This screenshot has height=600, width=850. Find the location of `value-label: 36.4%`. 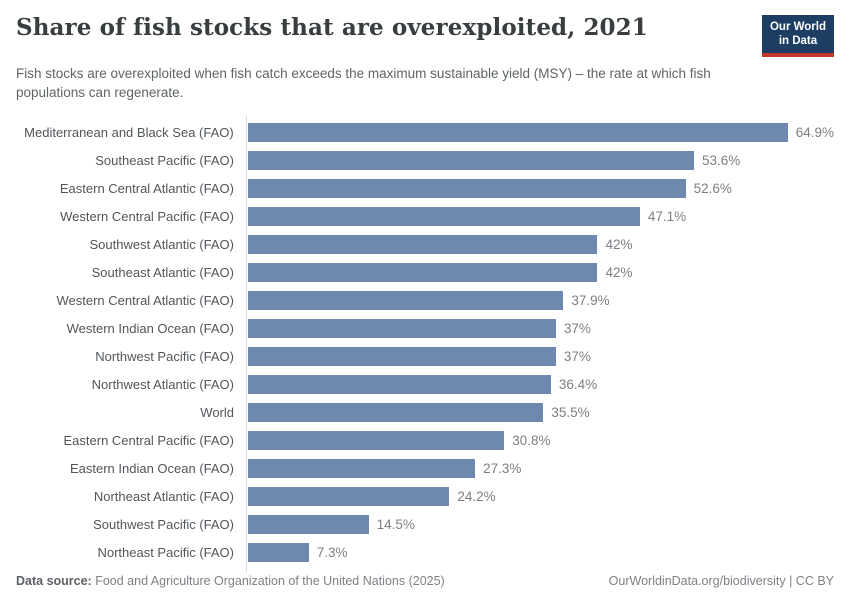

value-label: 36.4% is located at coordinates (578, 385).